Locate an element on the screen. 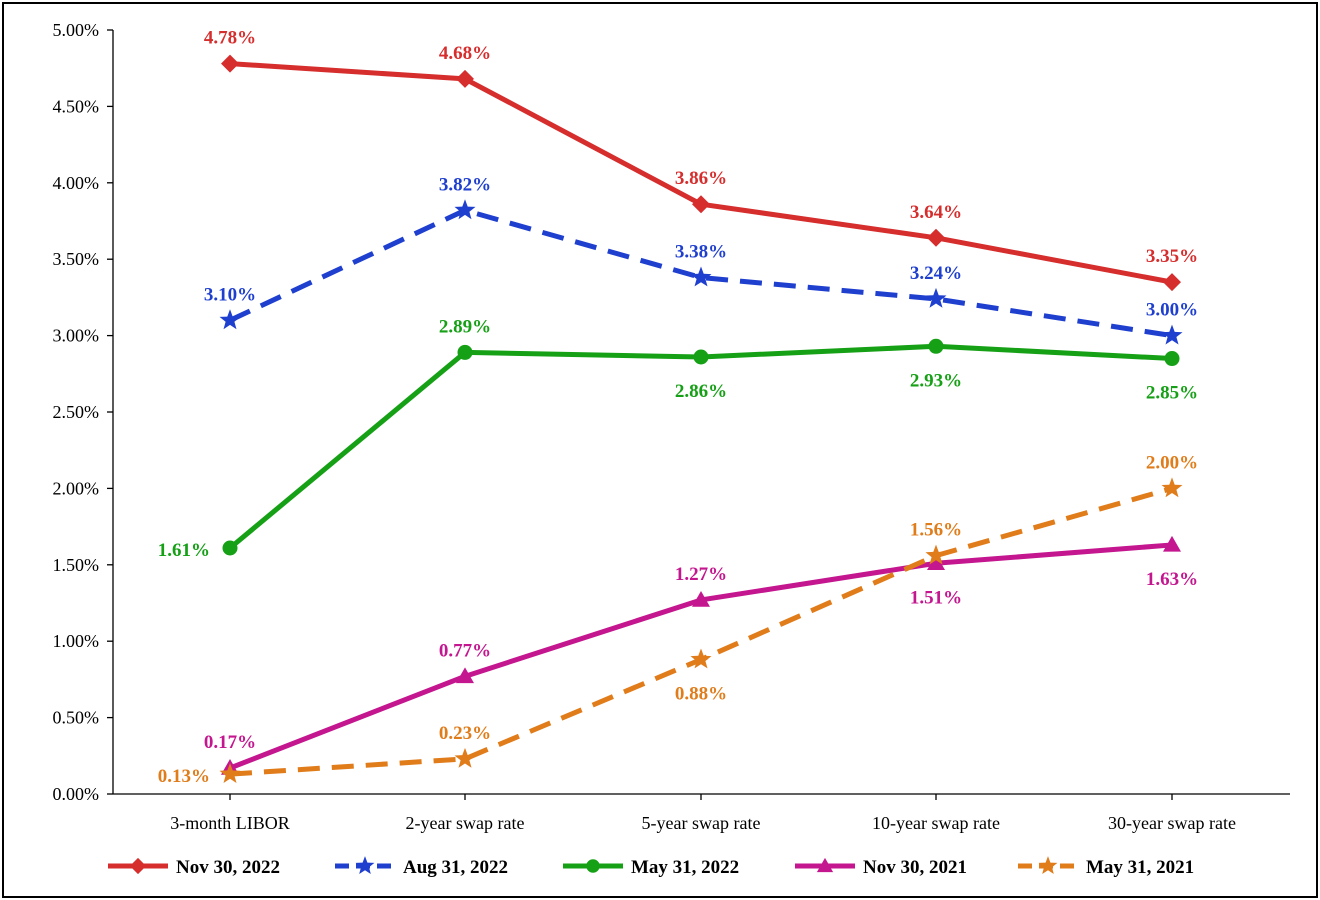  data-label: 0.17% is located at coordinates (230, 742).